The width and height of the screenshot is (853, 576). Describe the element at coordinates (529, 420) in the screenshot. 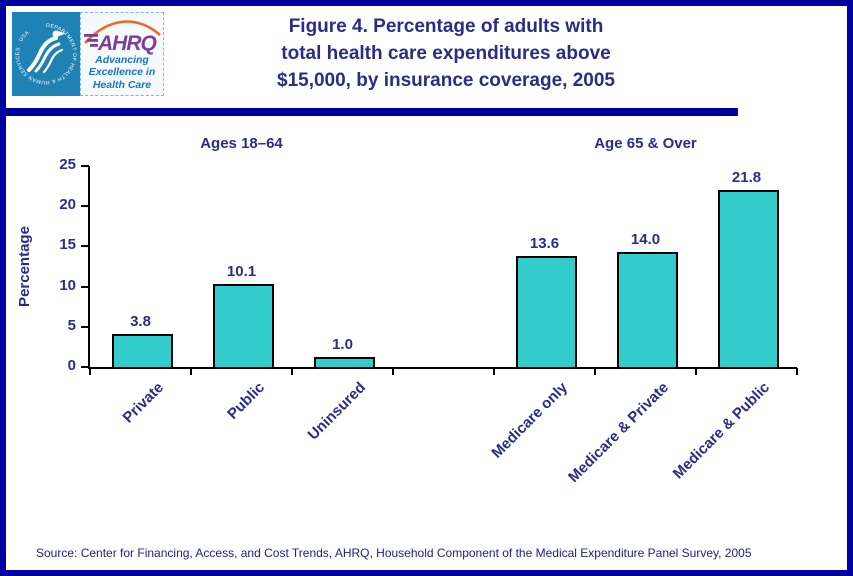

I see `category-label: Medicare only` at that location.